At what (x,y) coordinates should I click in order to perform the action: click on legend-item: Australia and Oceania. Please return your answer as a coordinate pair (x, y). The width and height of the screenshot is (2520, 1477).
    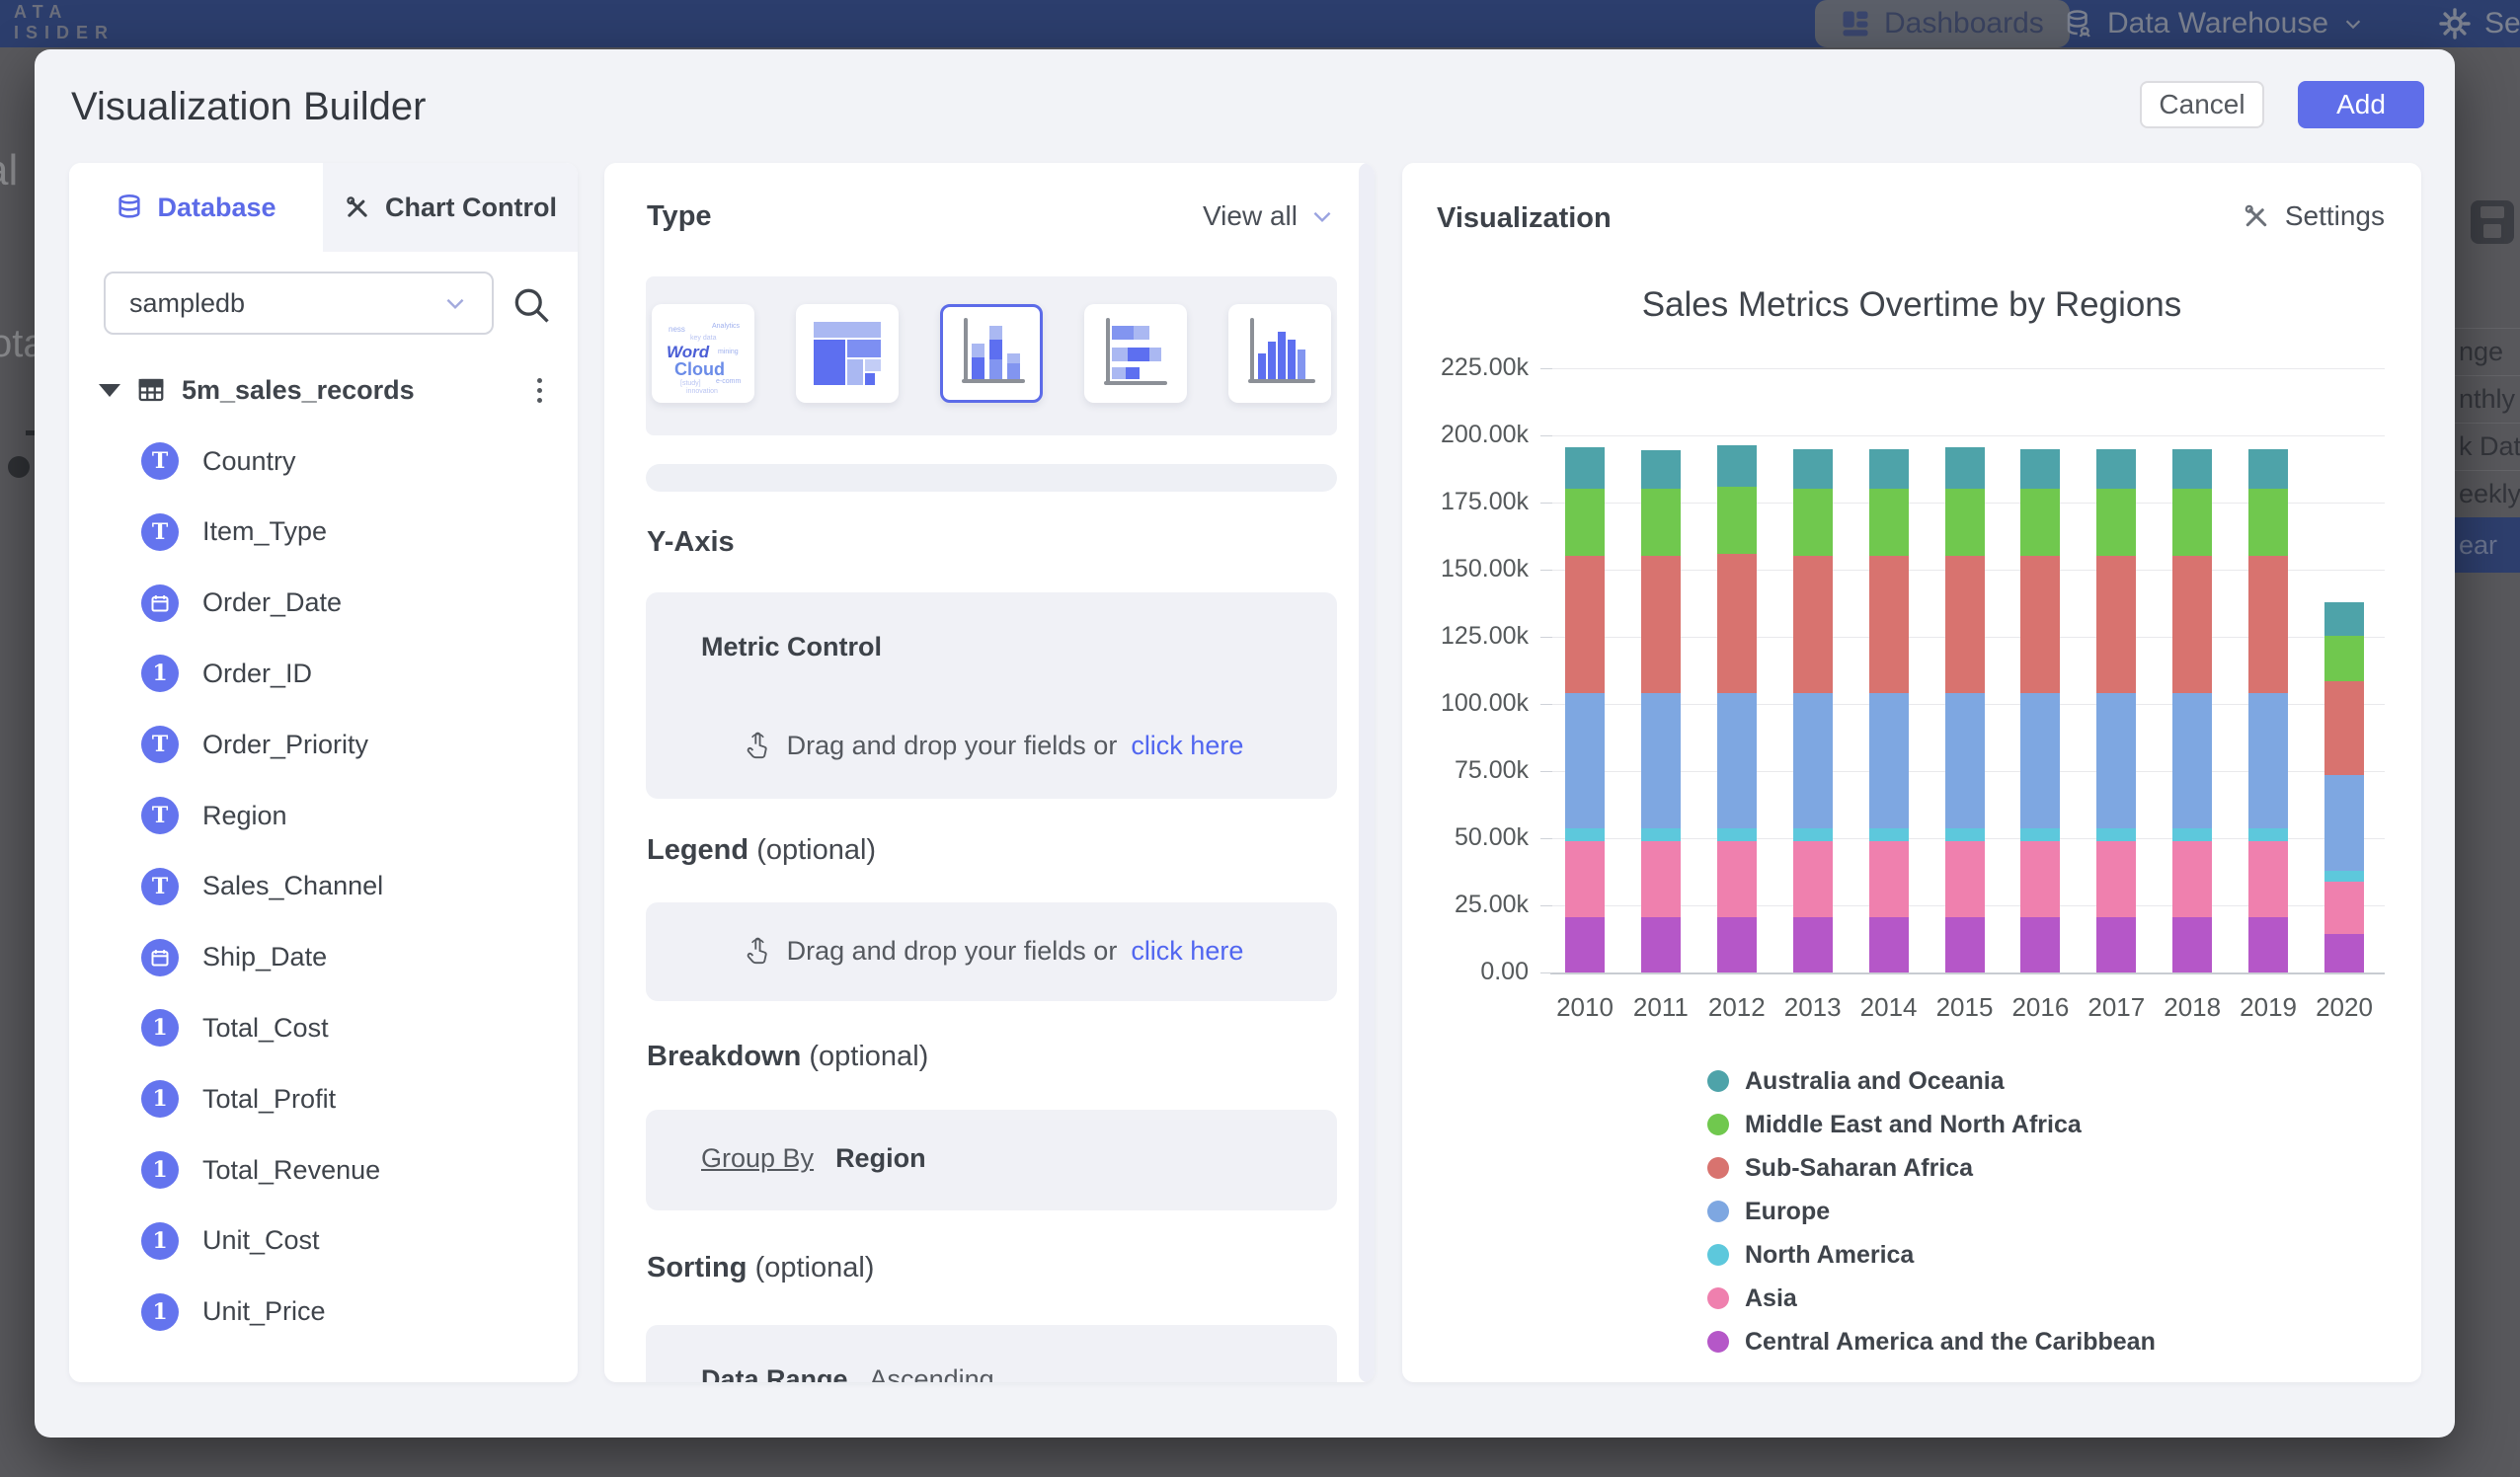
    Looking at the image, I should click on (1931, 1081).